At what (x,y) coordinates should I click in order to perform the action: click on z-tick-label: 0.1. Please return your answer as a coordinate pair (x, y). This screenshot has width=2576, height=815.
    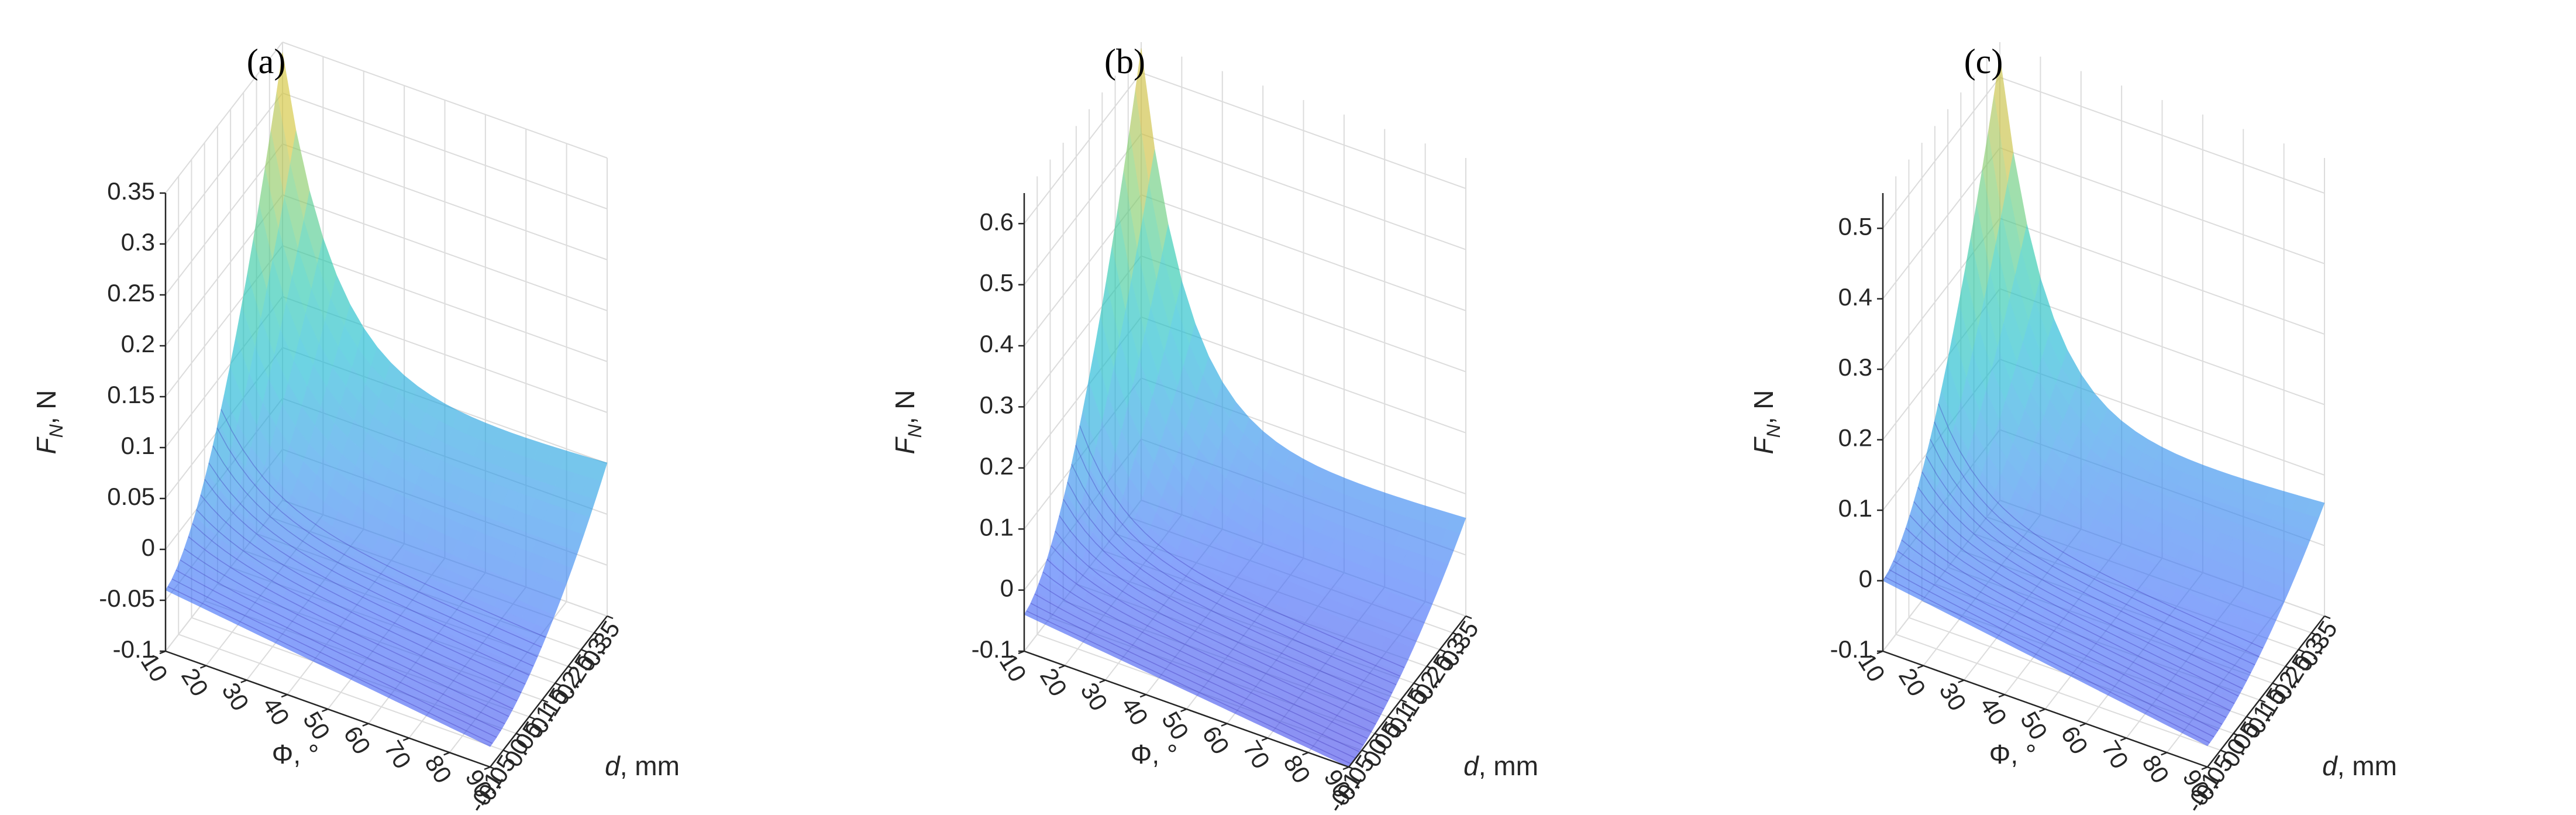
    Looking at the image, I should click on (138, 445).